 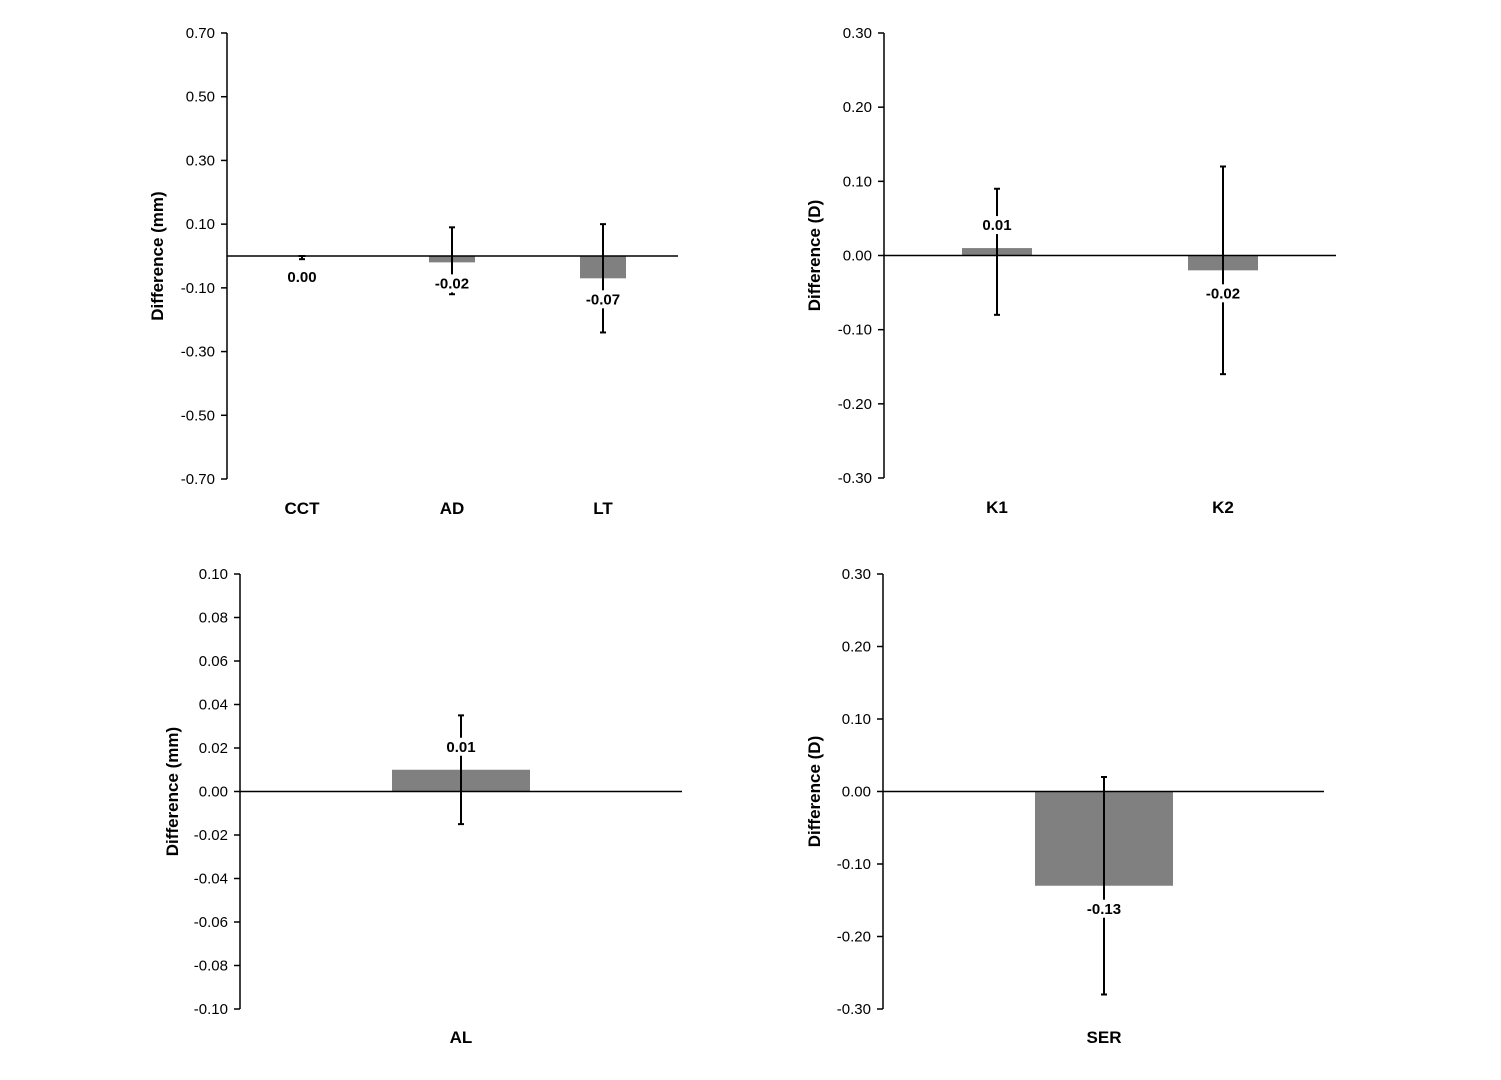 I want to click on y-tick-label: -0.06, so click(x=211, y=922).